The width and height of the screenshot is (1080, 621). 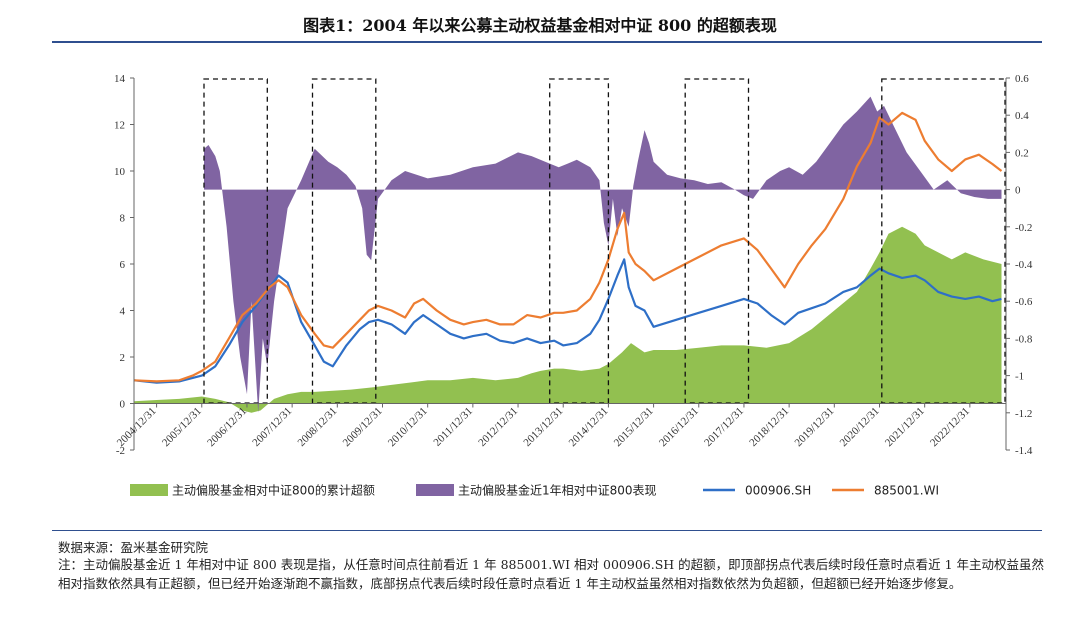 What do you see at coordinates (1023, 228) in the screenshot?
I see `y-right-tick-label: -0.2` at bounding box center [1023, 228].